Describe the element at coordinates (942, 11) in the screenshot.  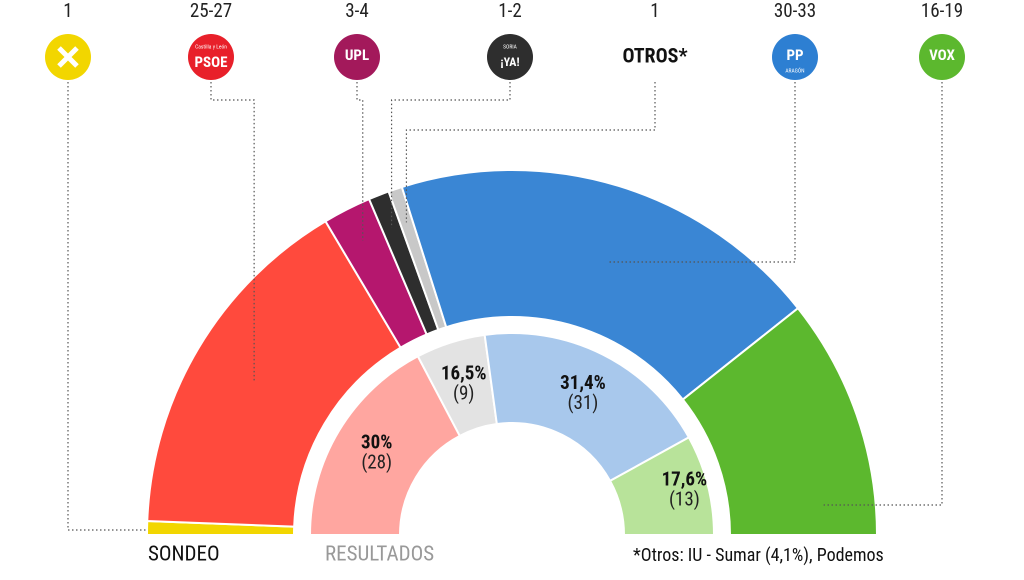
I see `seat-range: 16-19` at that location.